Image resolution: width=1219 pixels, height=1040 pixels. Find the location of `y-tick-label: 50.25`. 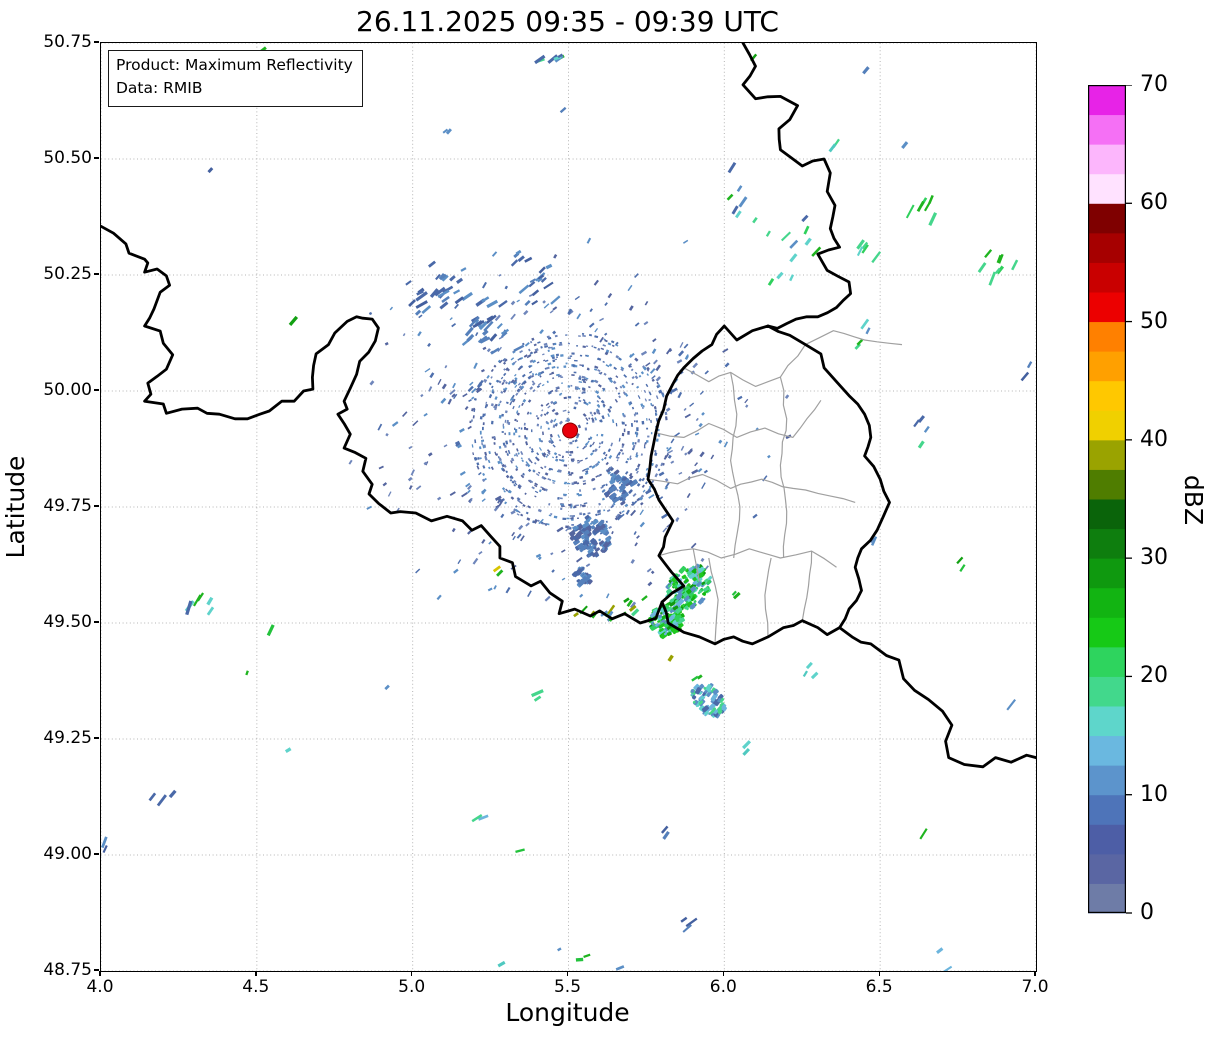

y-tick-label: 50.25 is located at coordinates (67, 274).